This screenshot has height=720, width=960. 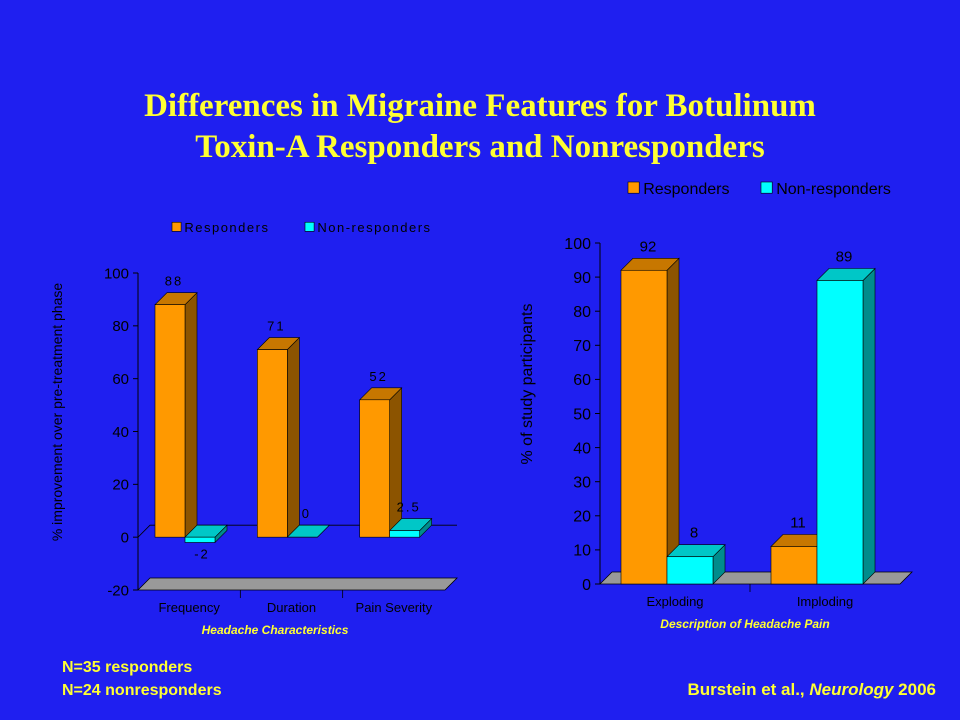 What do you see at coordinates (142, 690) in the screenshot?
I see `nonresponders-count-note: N=24 nonresponders` at bounding box center [142, 690].